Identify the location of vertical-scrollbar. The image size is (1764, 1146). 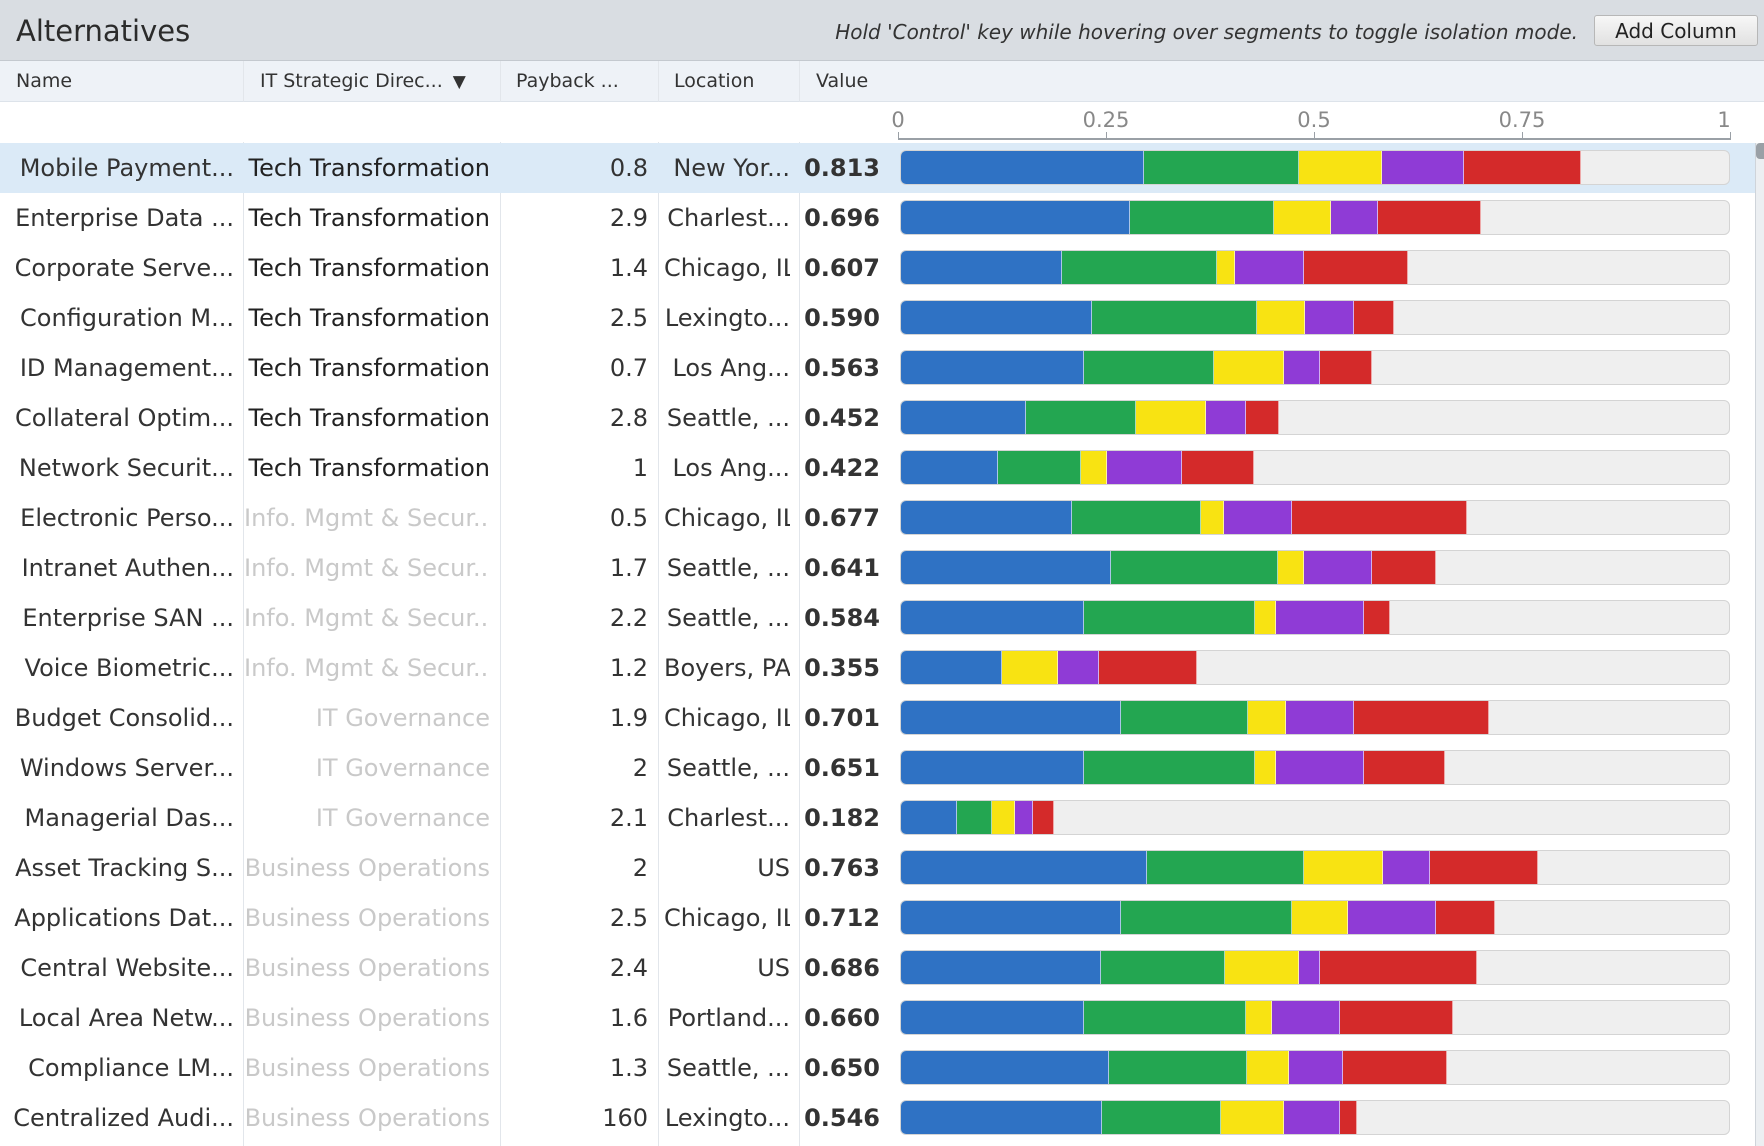
(1759, 644).